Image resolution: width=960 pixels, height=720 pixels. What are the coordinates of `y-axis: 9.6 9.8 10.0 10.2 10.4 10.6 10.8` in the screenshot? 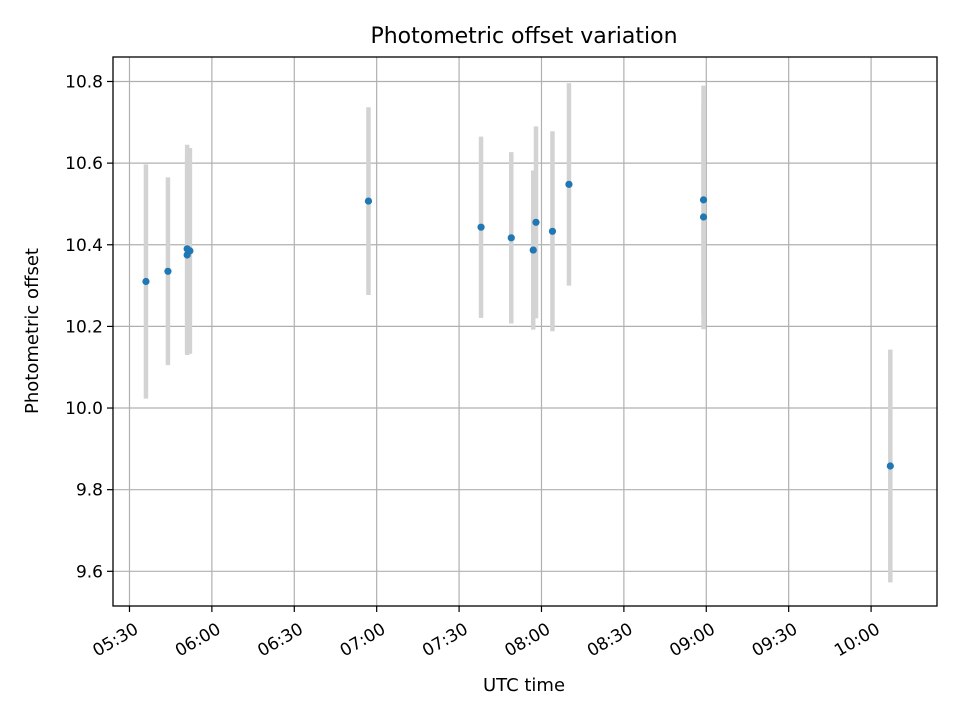 It's located at (89, 327).